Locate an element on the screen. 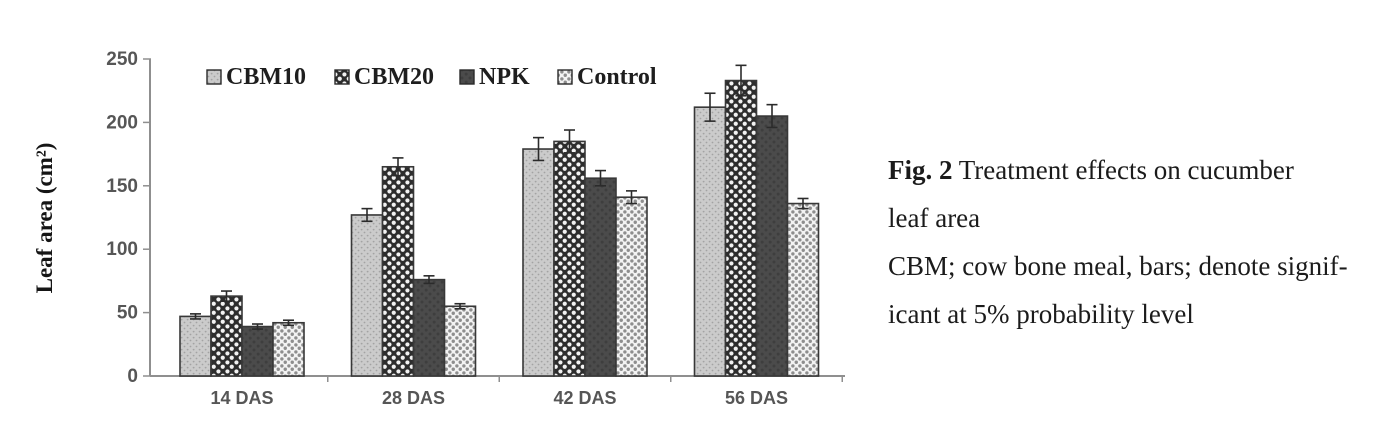  error-bar-npk-42-das is located at coordinates (600, 178).